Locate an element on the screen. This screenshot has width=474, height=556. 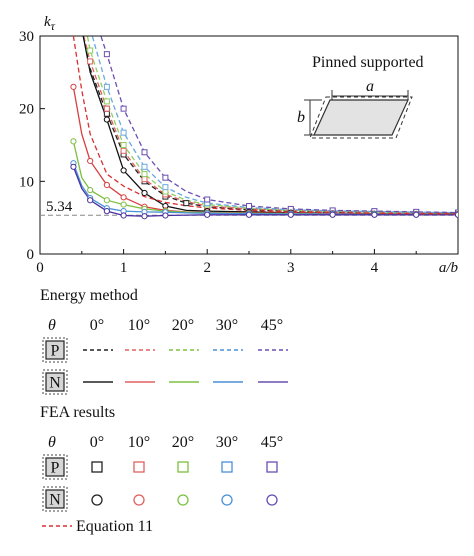
theta-header-energy: θ is located at coordinates (52, 325).